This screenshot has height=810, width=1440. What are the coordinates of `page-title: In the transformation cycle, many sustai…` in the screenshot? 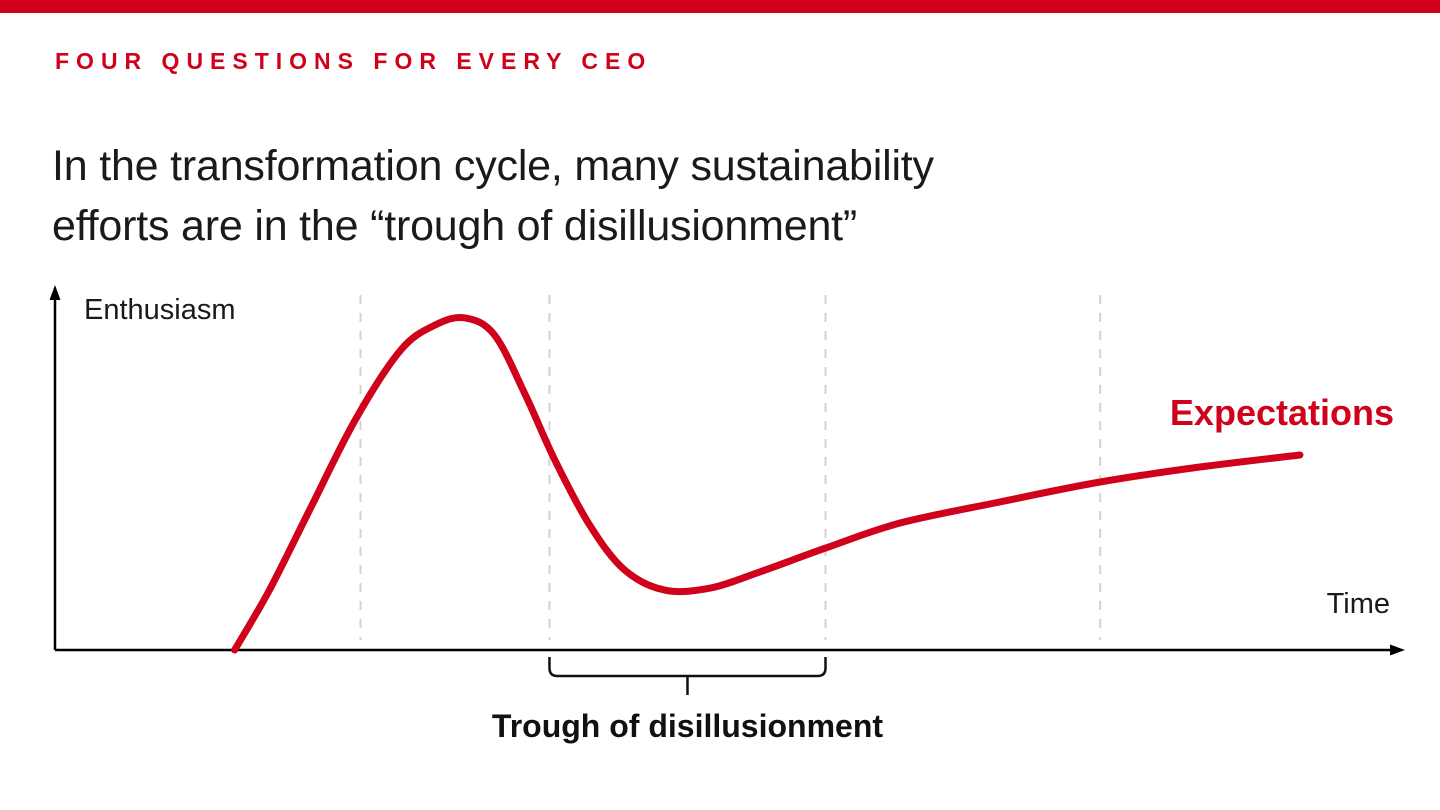 It's located at (493, 196).